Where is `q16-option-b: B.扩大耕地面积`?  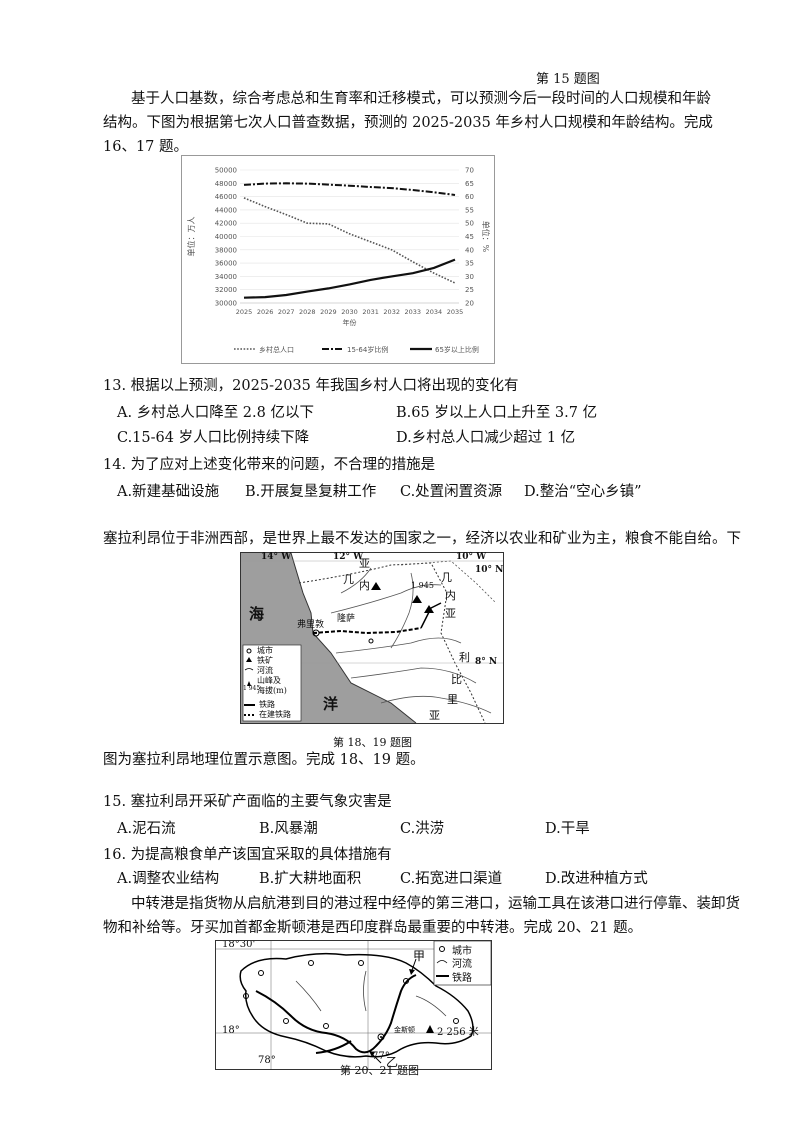
q16-option-b: B.扩大耕地面积 is located at coordinates (310, 879).